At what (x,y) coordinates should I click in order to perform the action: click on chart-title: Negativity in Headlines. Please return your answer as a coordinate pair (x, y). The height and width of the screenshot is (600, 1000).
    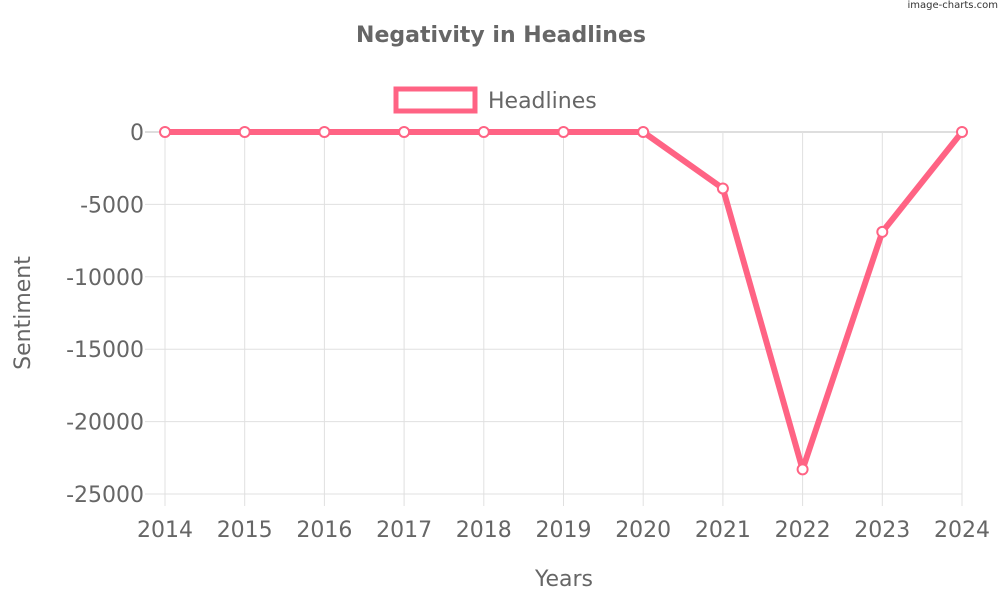
    Looking at the image, I should click on (501, 35).